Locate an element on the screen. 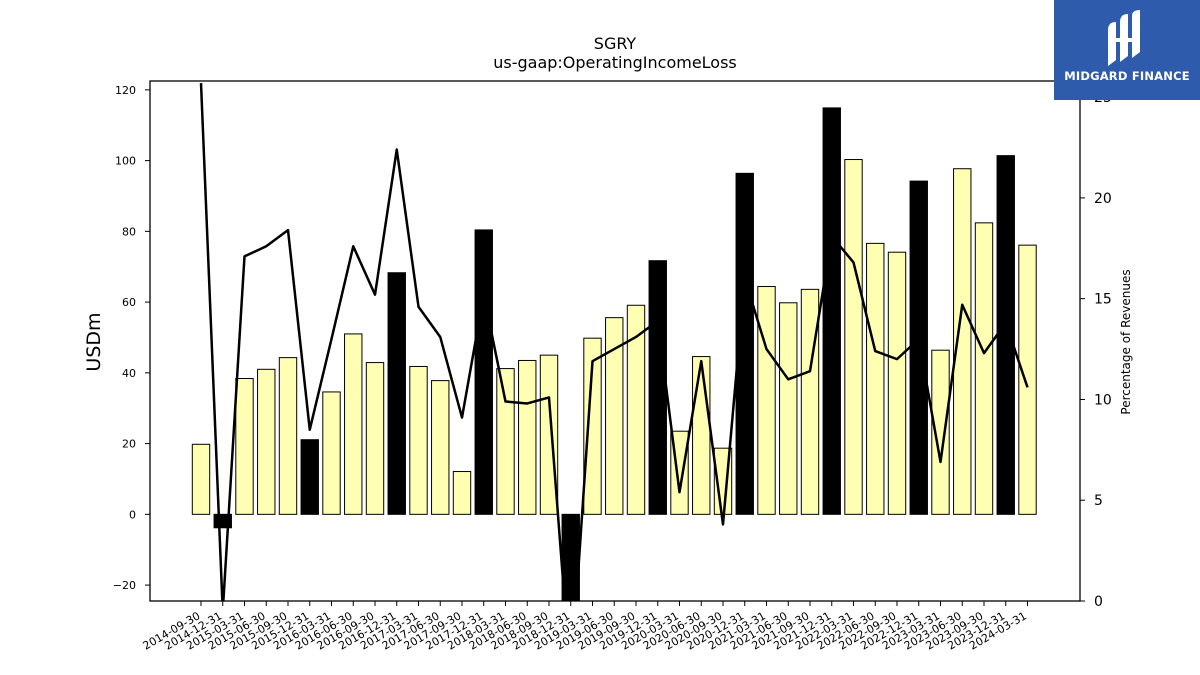 This screenshot has width=1200, height=675. y-tick-label: 60 is located at coordinates (129, 302).